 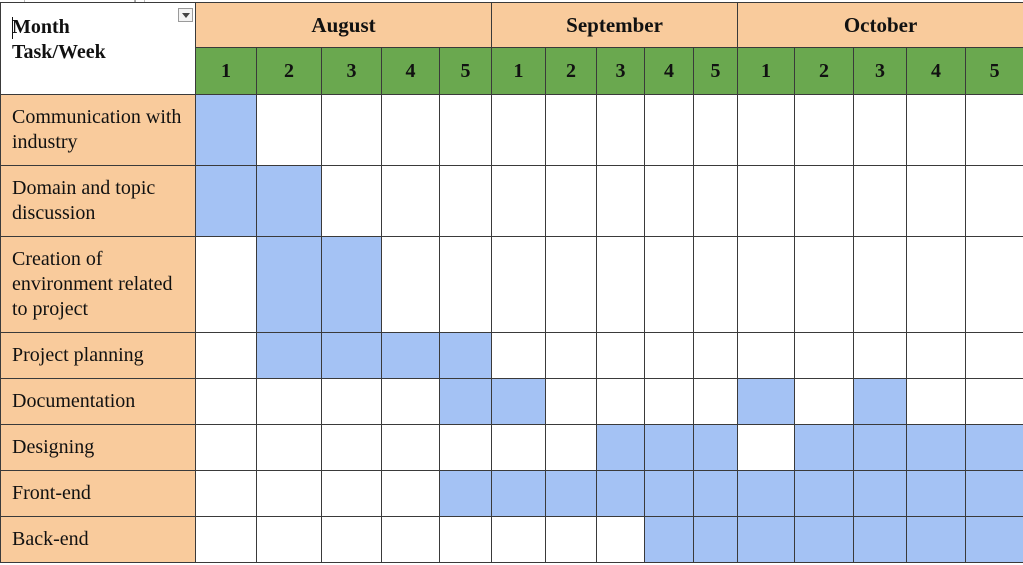 What do you see at coordinates (98, 130) in the screenshot?
I see `task-label-cell: Communication with industry` at bounding box center [98, 130].